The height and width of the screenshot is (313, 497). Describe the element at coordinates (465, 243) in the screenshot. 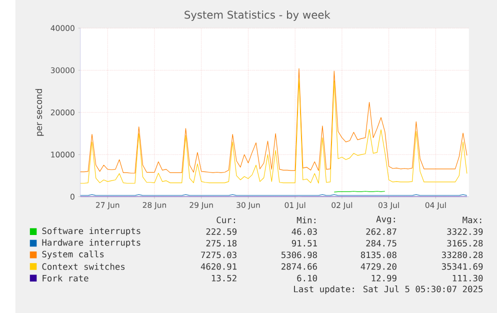

I see `text: 3165.28` at that location.